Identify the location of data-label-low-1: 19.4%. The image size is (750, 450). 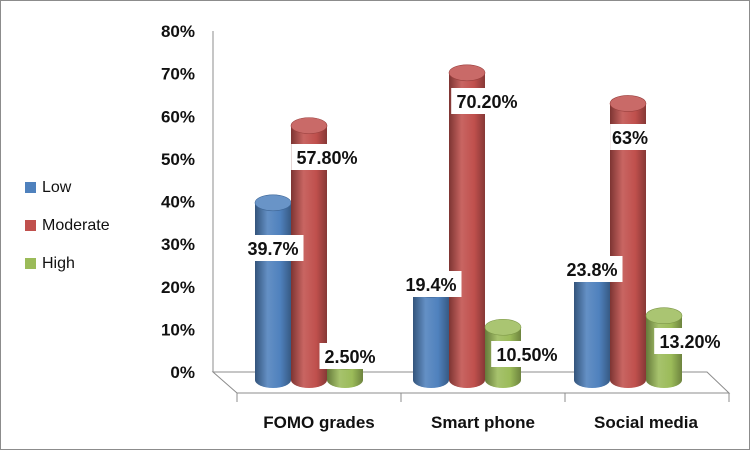
(431, 284).